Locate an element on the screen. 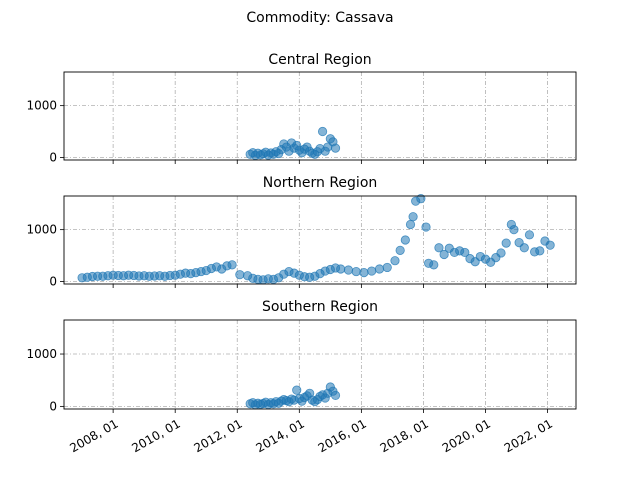  panel-title: Northern Region is located at coordinates (320, 183).